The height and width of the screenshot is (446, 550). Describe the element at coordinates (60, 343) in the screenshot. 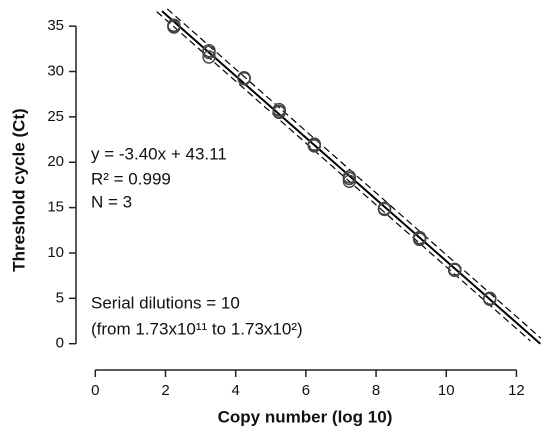

I see `y-tick-label: 0` at that location.